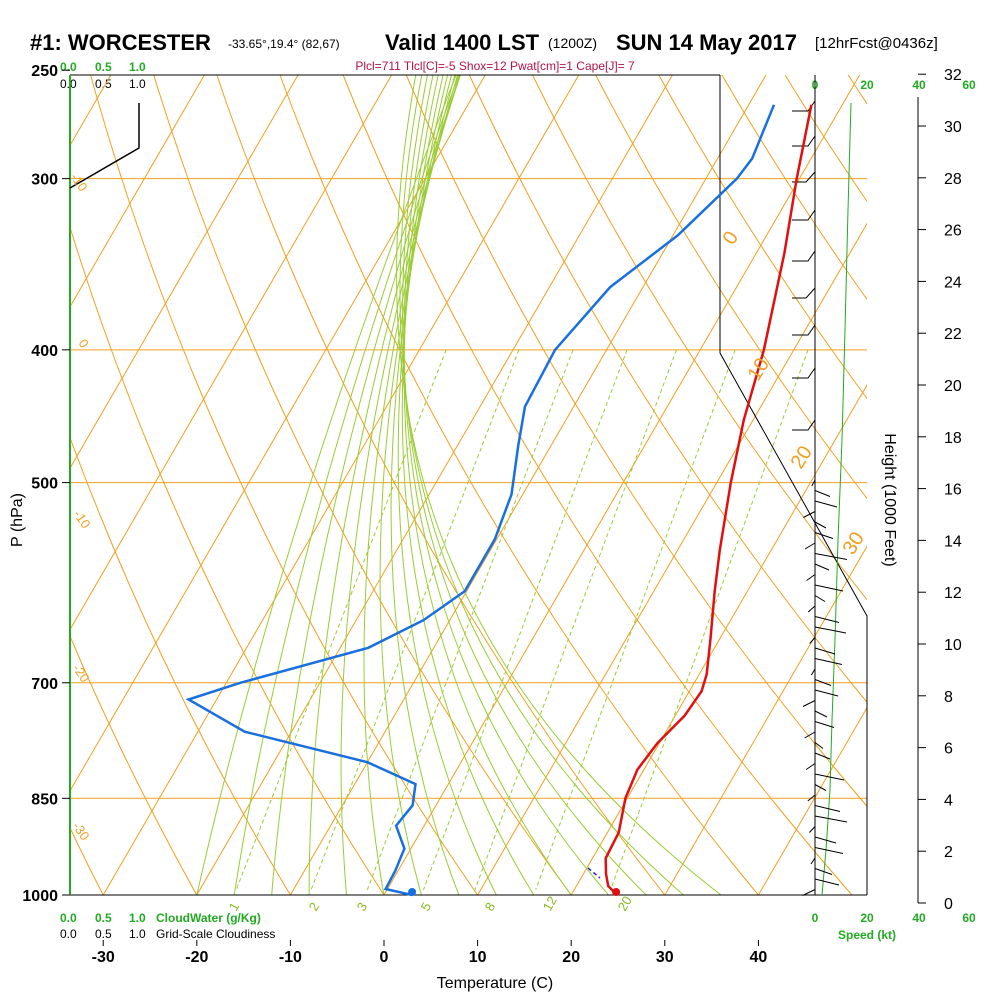 The height and width of the screenshot is (1000, 1000). What do you see at coordinates (284, 44) in the screenshot?
I see `station-coords: -33.65°,19.4° (82,67)` at bounding box center [284, 44].